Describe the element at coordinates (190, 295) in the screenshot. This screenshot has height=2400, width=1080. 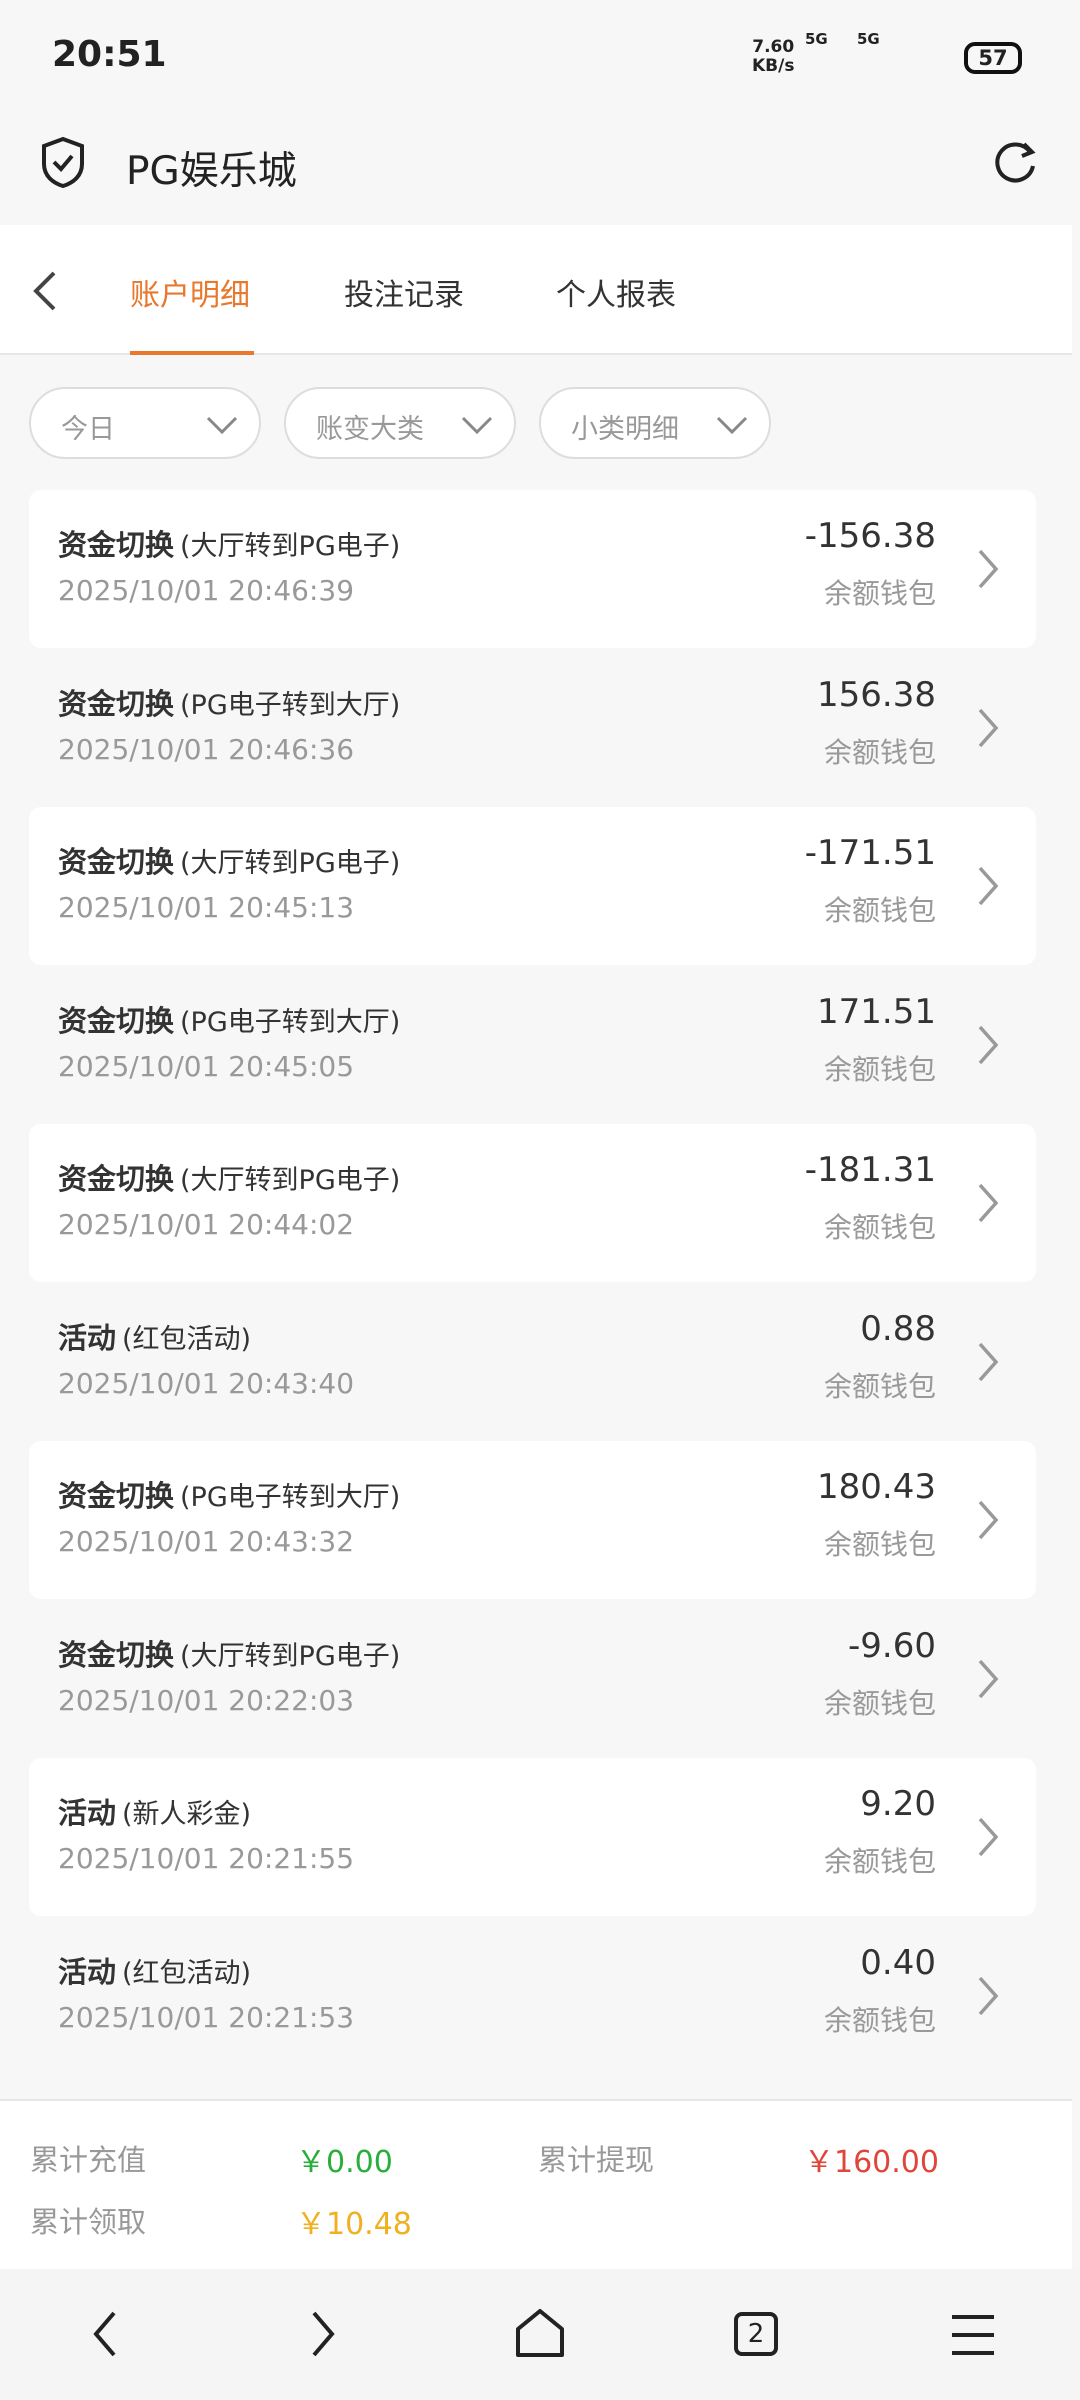
I see `tab: 账户明细` at that location.